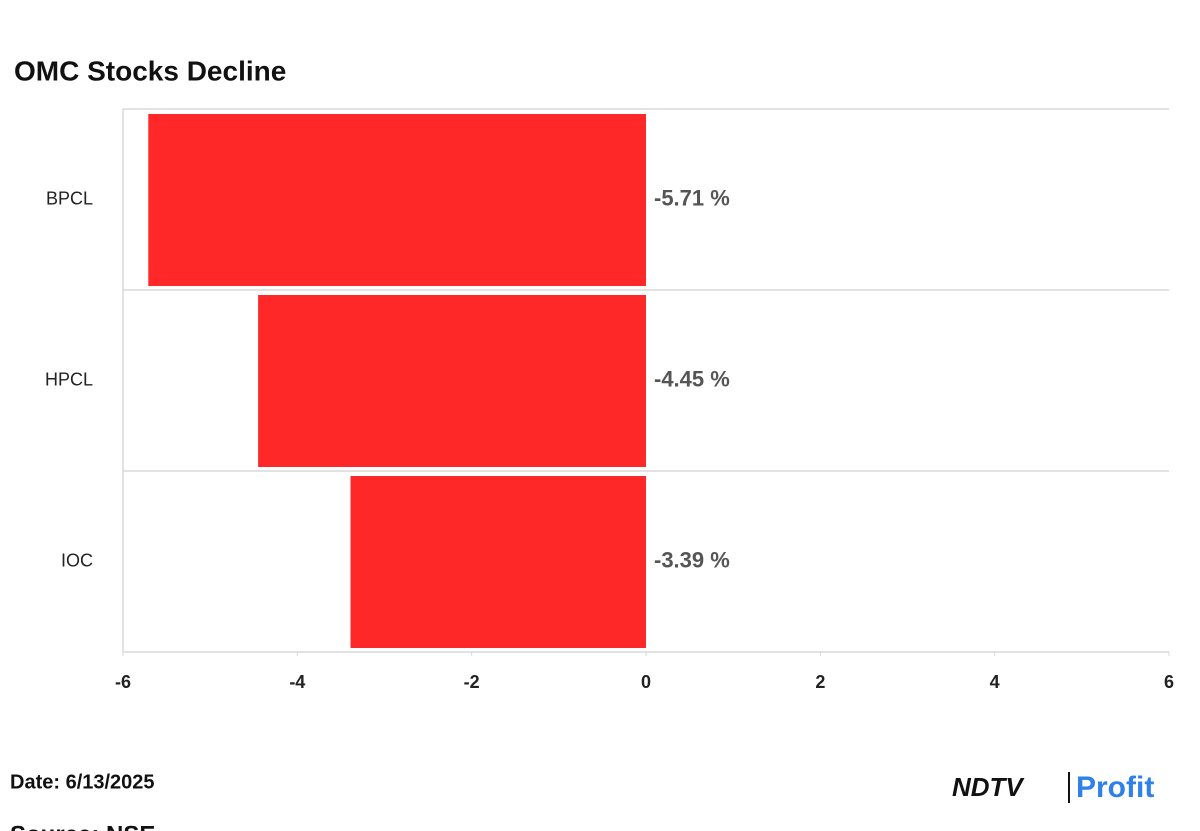  Describe the element at coordinates (988, 787) in the screenshot. I see `logo-brand: NDTV` at that location.